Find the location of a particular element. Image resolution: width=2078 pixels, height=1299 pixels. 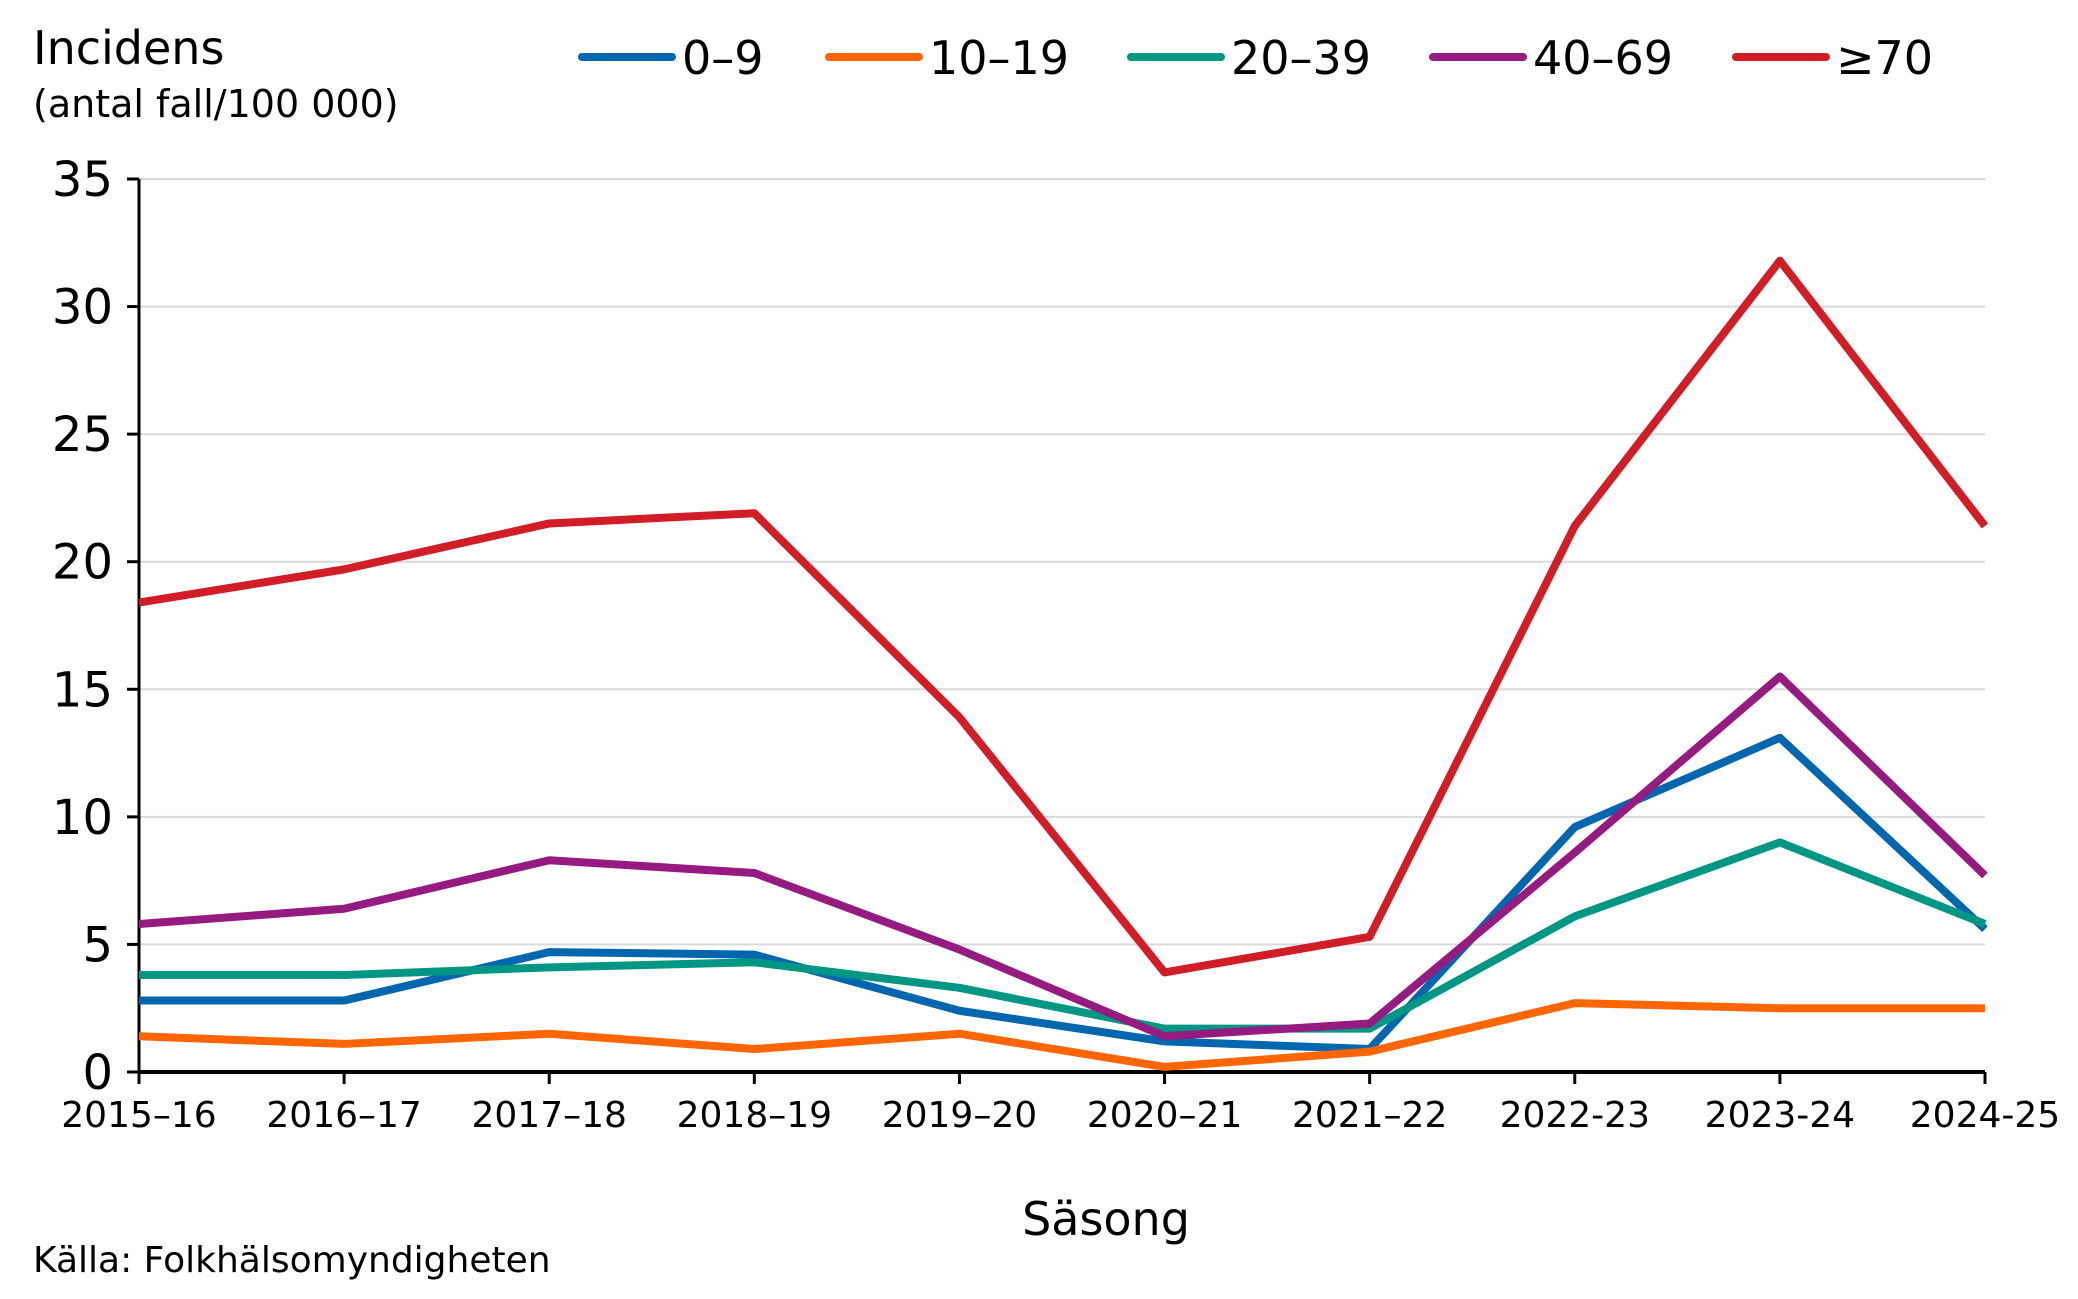

y-tick-label: 10 is located at coordinates (82, 818).